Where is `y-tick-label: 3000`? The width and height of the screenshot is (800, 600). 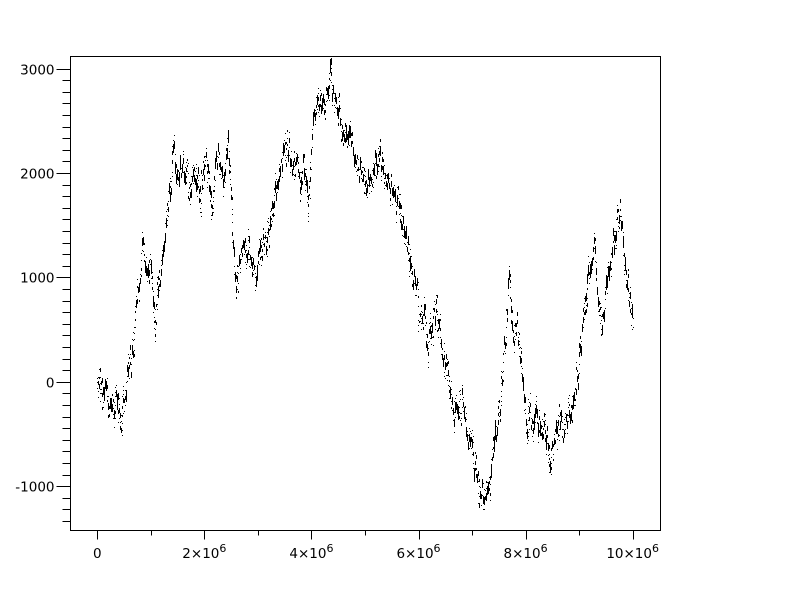
y-tick-label: 3000 is located at coordinates (37, 71).